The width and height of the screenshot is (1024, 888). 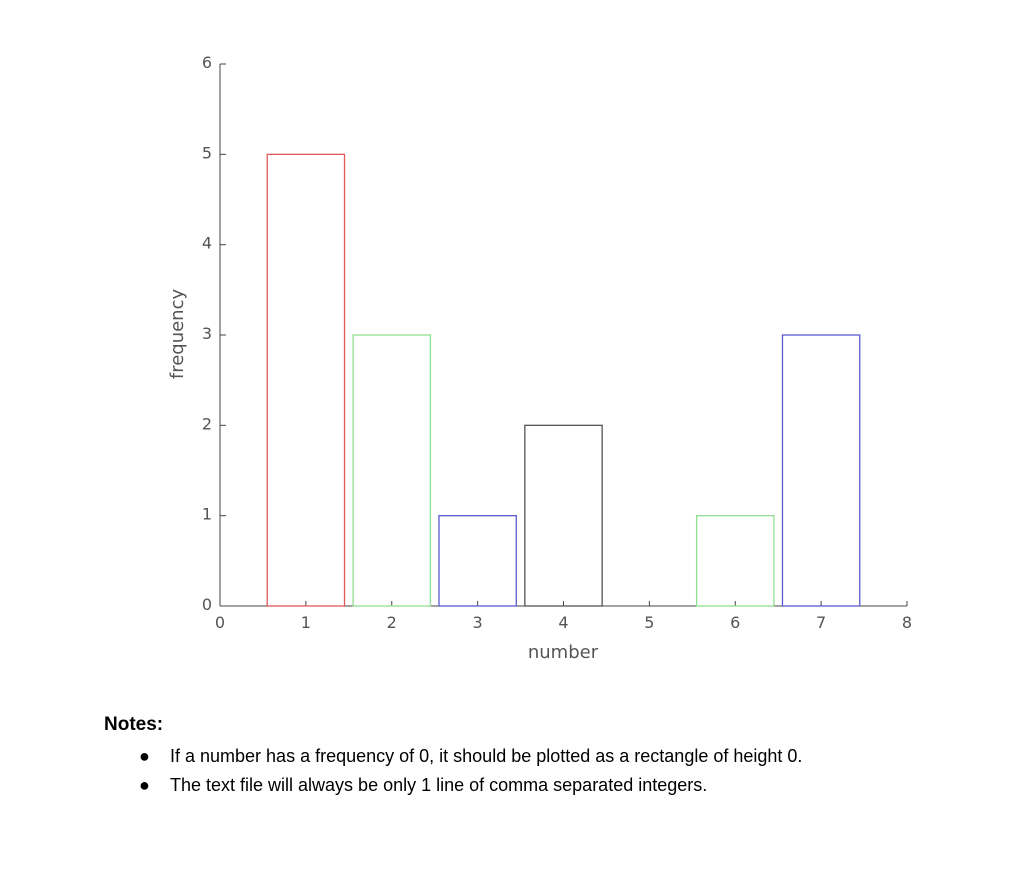 What do you see at coordinates (563, 652) in the screenshot?
I see `x-axis-label: number` at bounding box center [563, 652].